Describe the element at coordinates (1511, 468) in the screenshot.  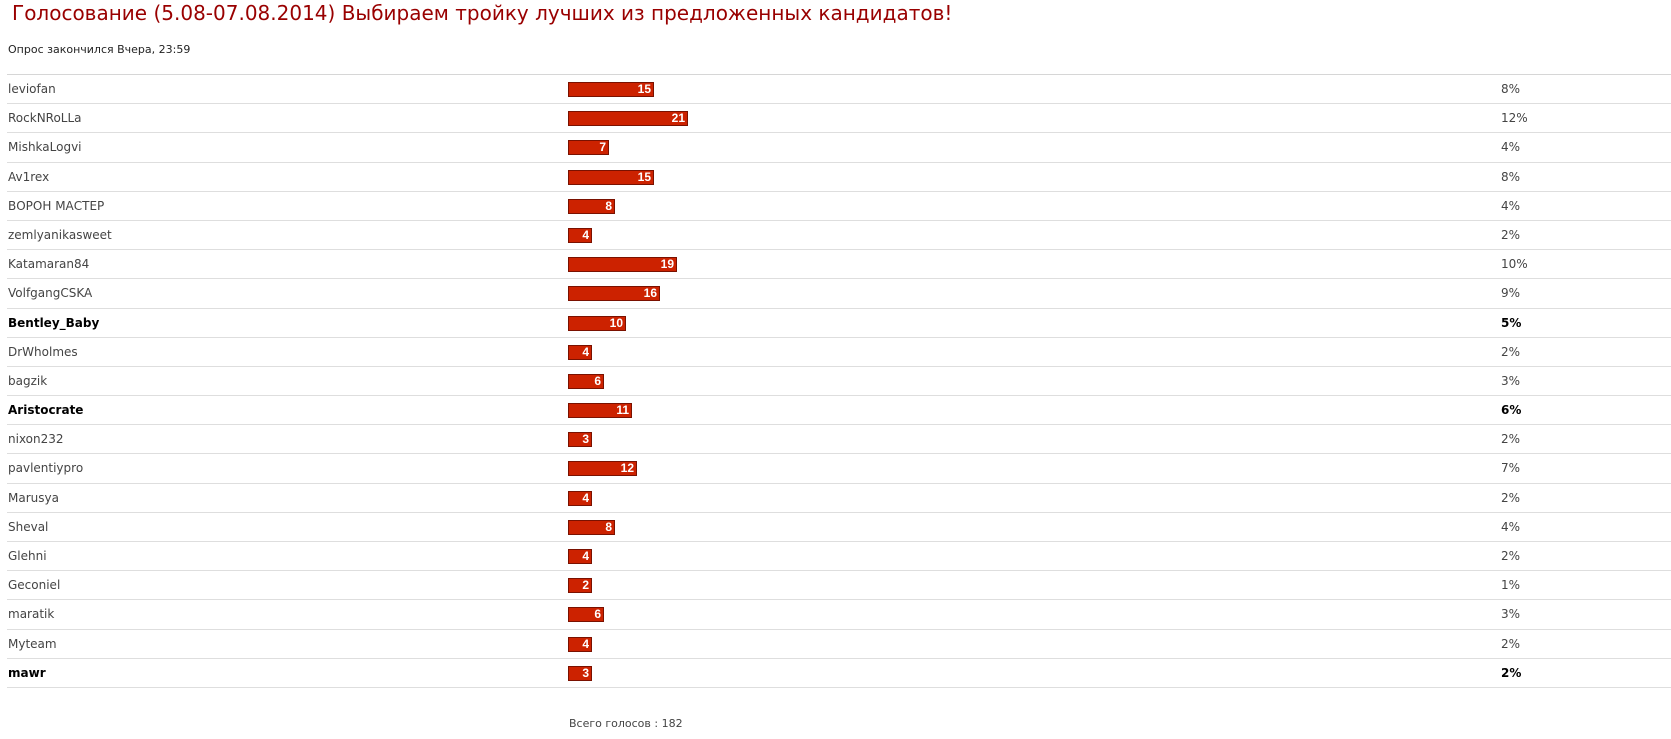
I see `vote-percent: 7%` at that location.